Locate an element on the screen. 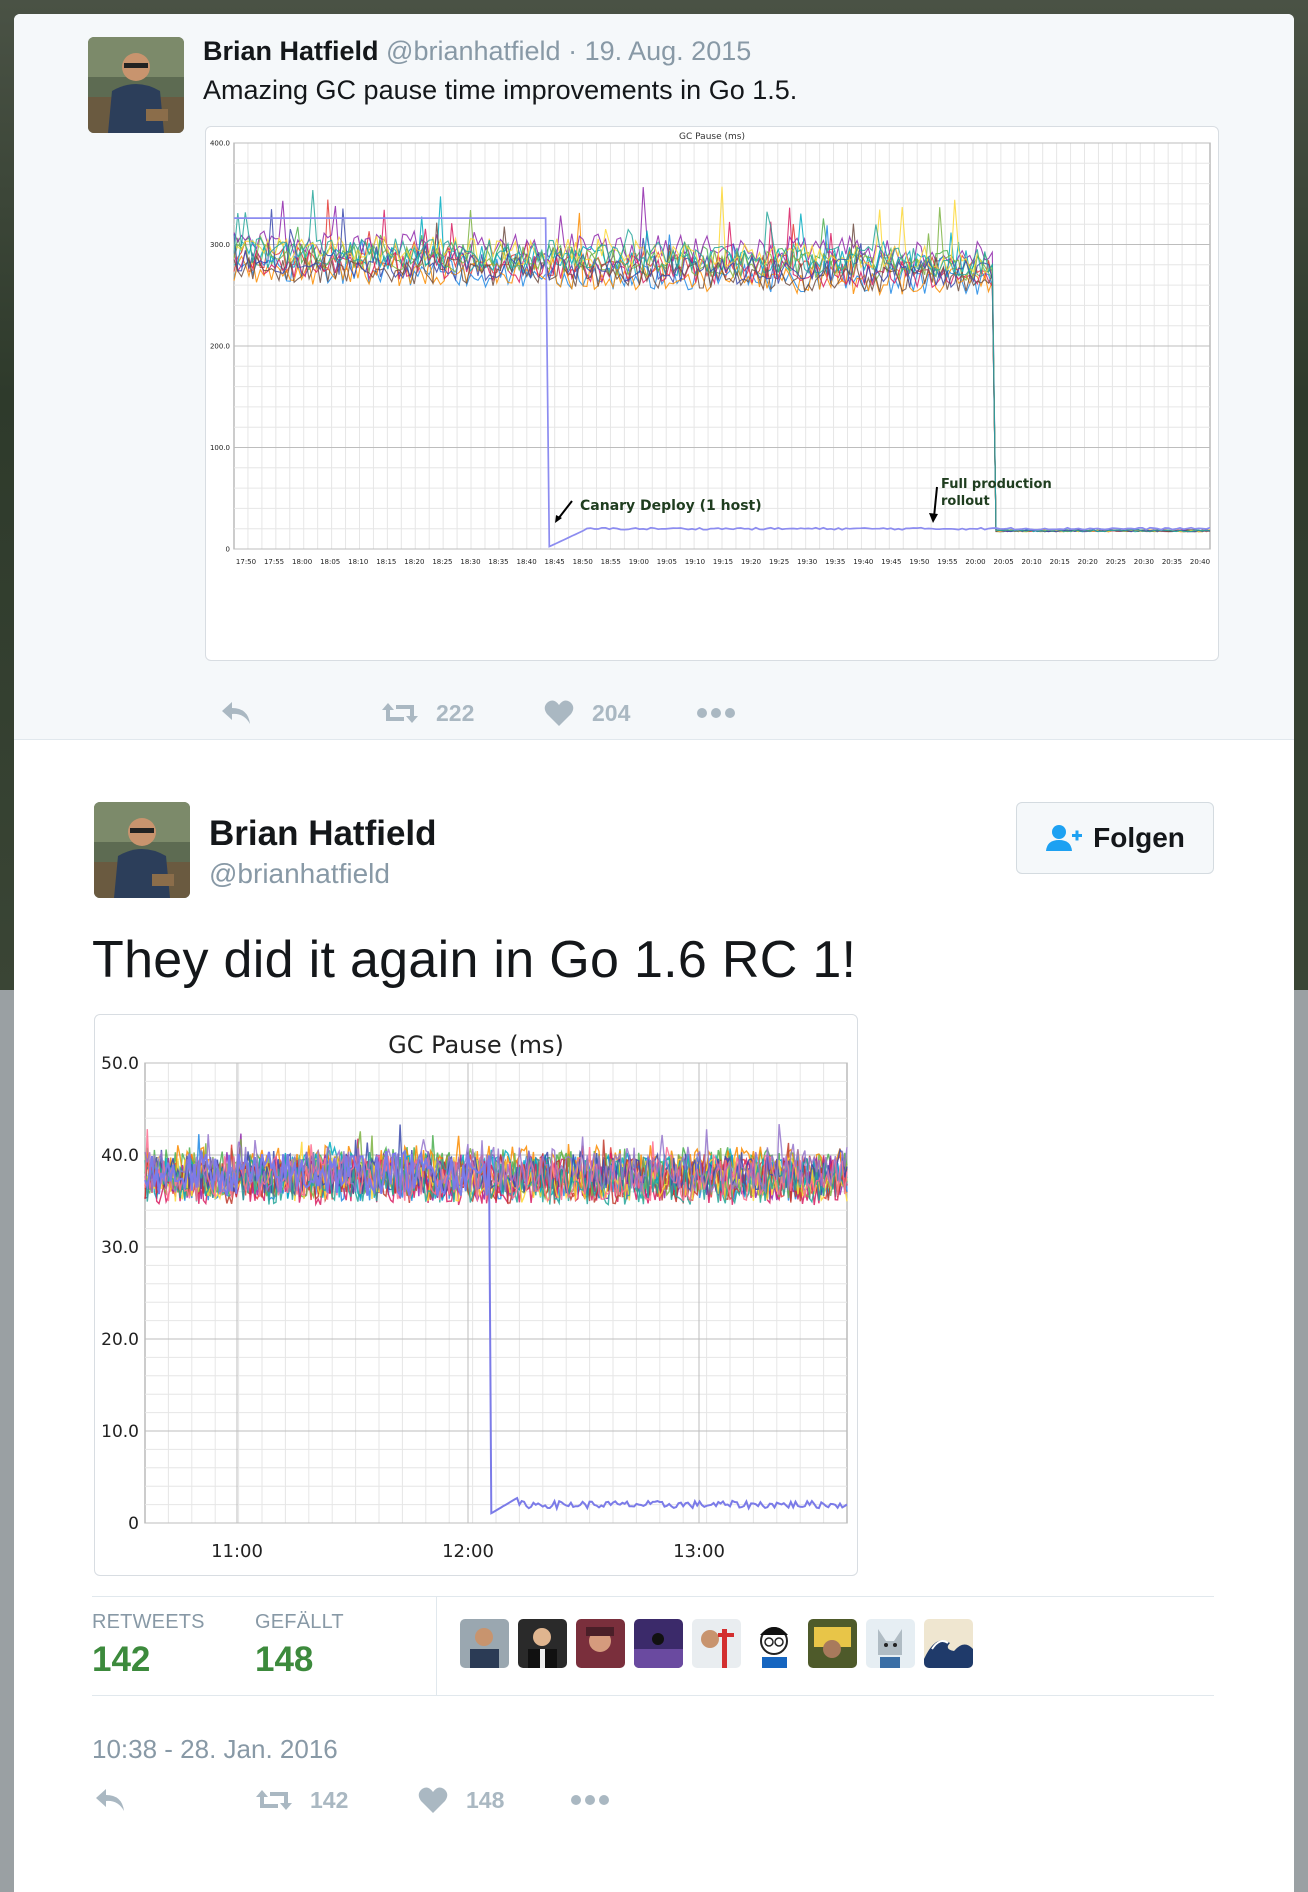  x-tick-label: 19:35 is located at coordinates (835, 562).